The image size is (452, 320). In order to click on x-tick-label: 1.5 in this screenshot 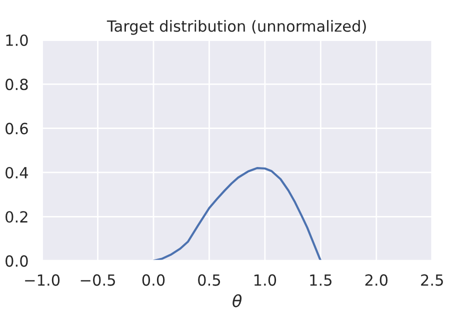, I will do `click(321, 280)`.